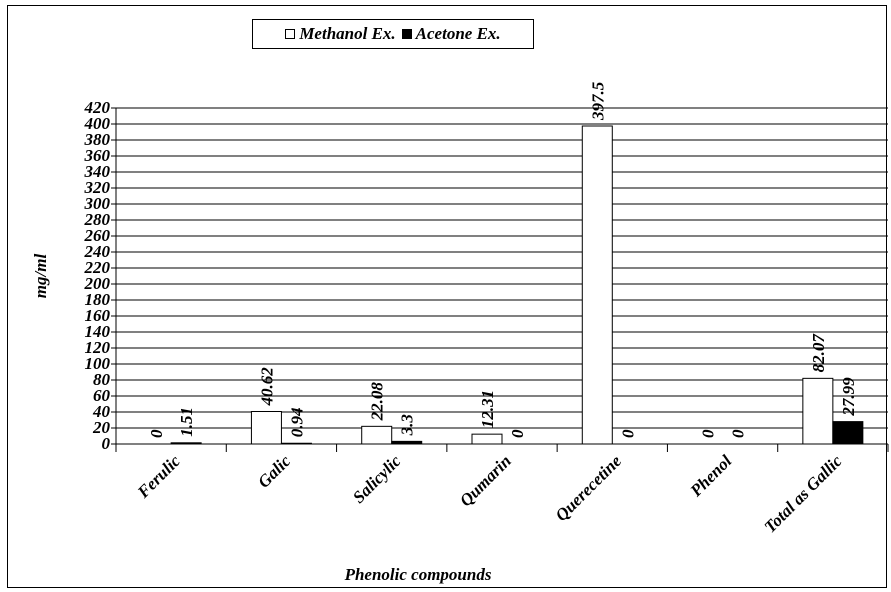 Image resolution: width=891 pixels, height=592 pixels. I want to click on y-tick-label: 380, so click(97, 139).